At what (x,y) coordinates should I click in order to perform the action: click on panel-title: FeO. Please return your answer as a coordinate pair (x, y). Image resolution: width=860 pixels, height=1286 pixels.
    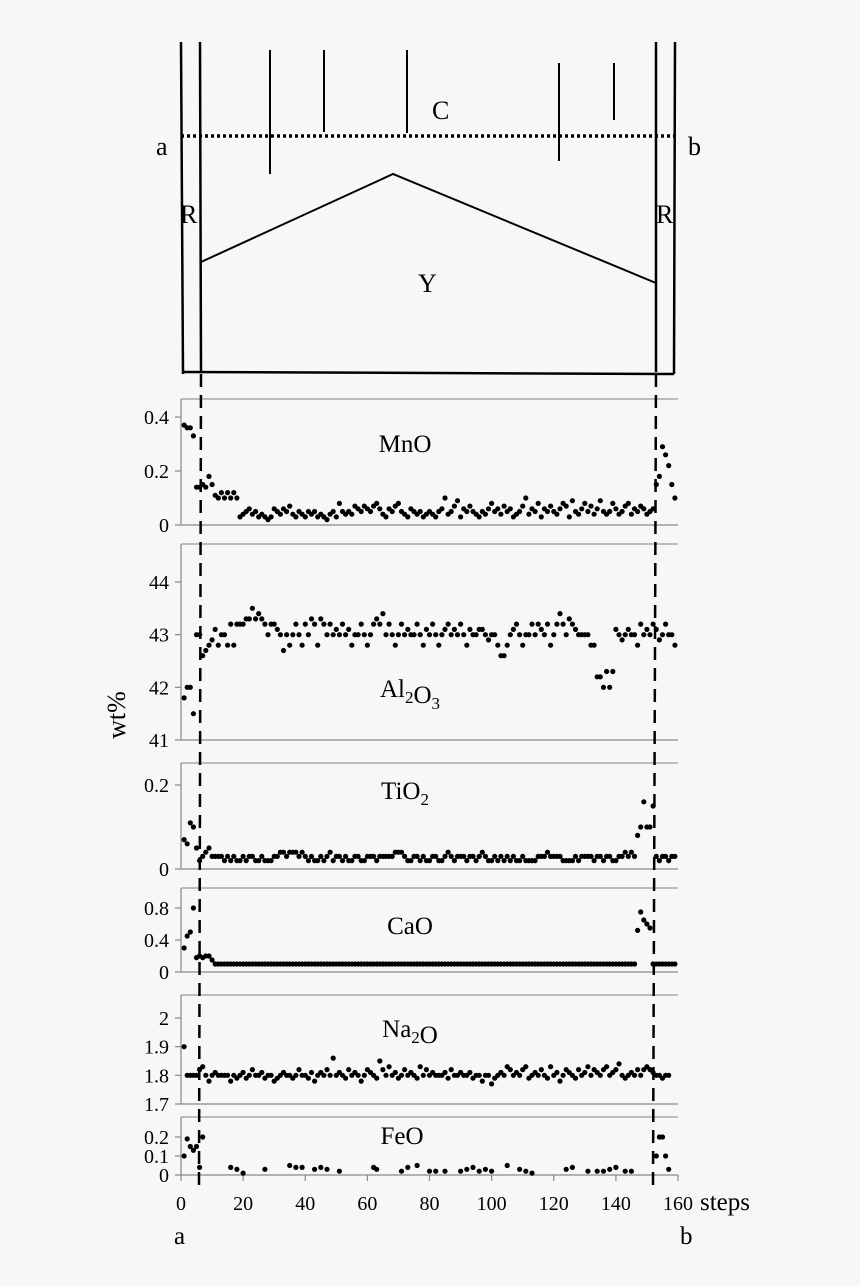
    Looking at the image, I should click on (401, 1136).